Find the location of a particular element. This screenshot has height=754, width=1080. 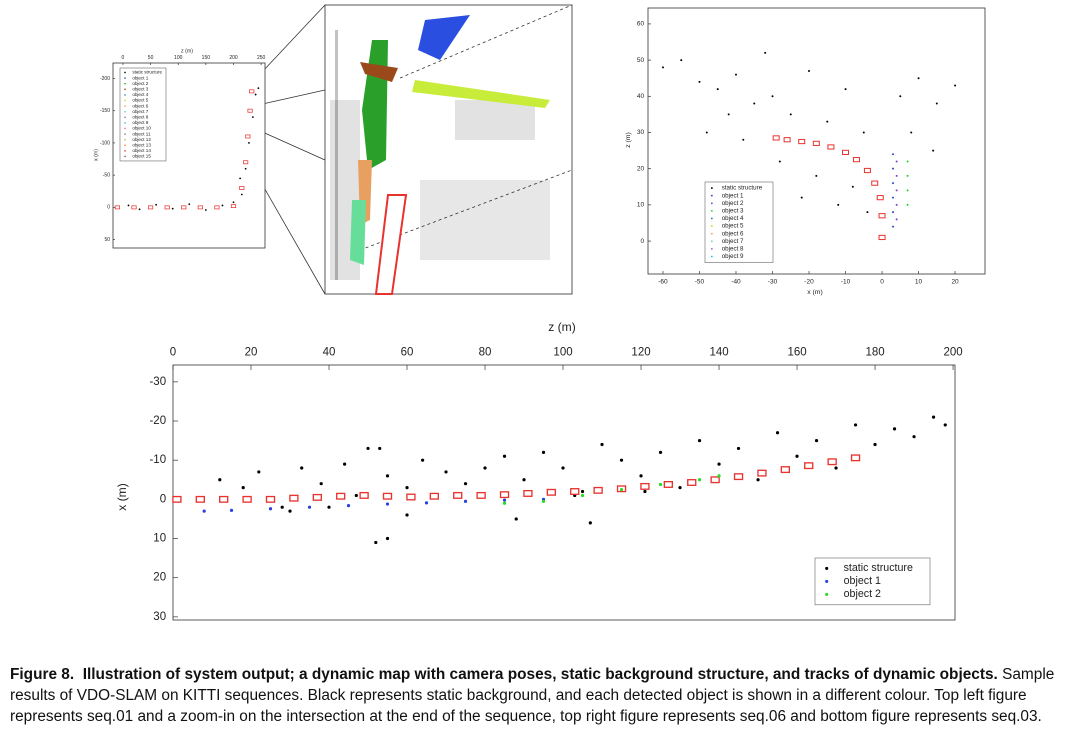

x-tick-label: 250 is located at coordinates (261, 58).